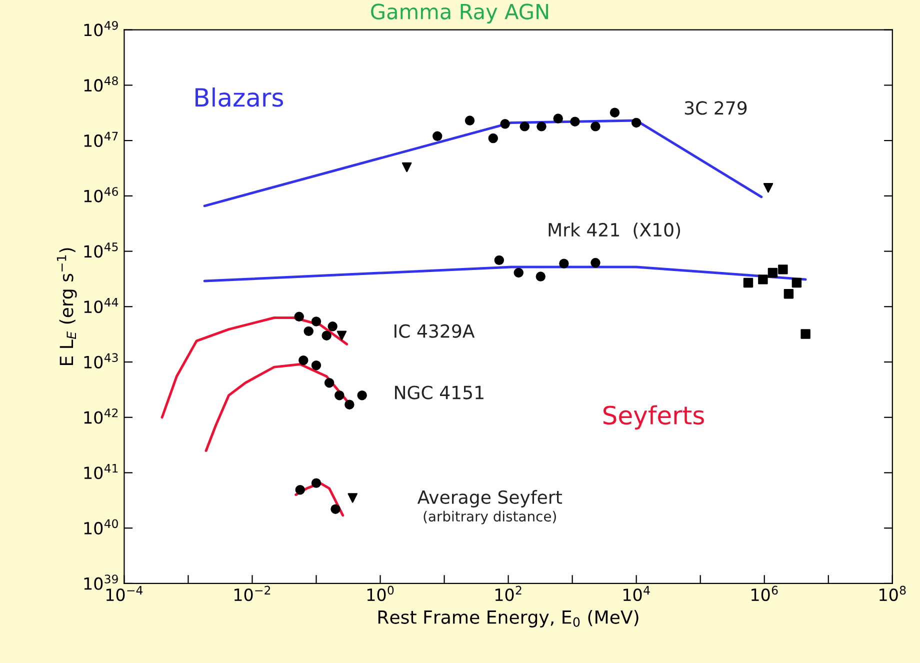 This screenshot has width=920, height=663. What do you see at coordinates (101, 416) in the screenshot?
I see `y-tick-label: 10$^{42}$` at bounding box center [101, 416].